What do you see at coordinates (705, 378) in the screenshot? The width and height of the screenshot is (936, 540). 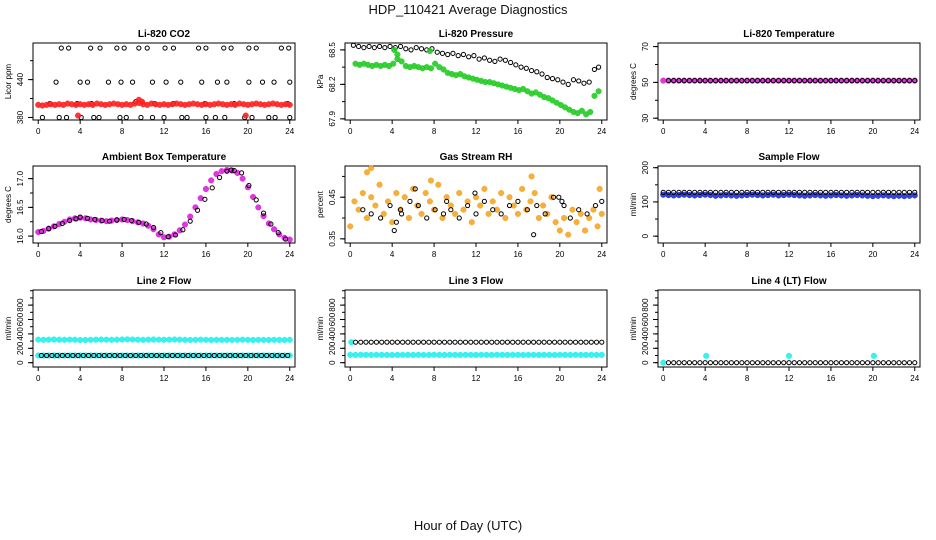 I see `panel-9-xtick-label: 4` at bounding box center [705, 378].